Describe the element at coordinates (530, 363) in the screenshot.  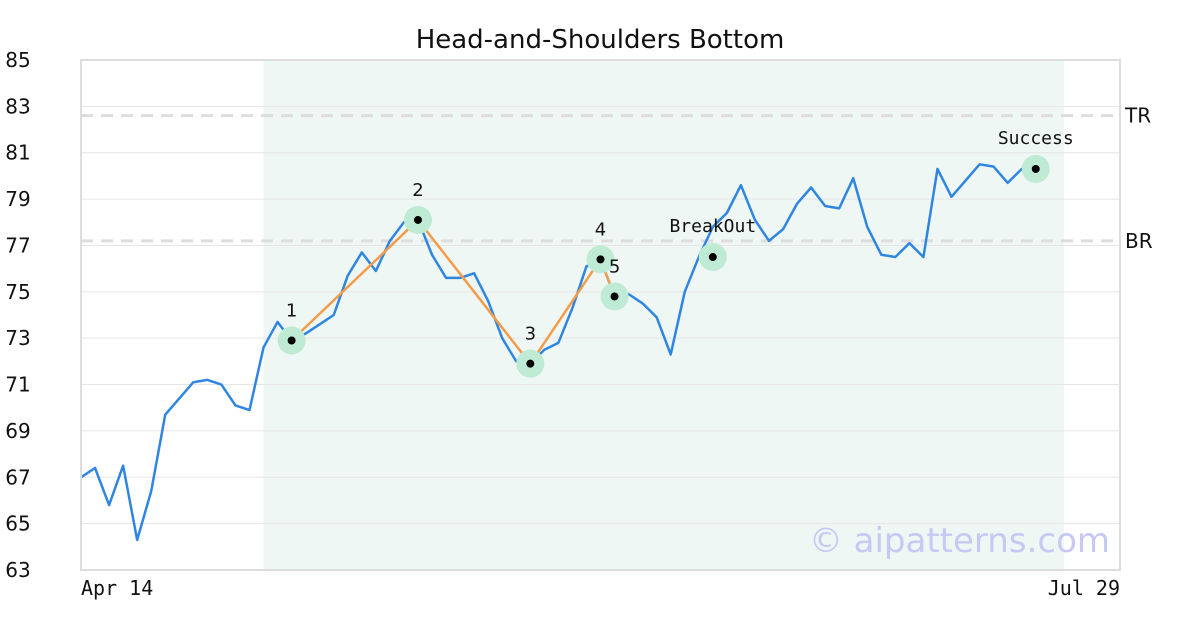
I see `pattern-point-3-dot` at that location.